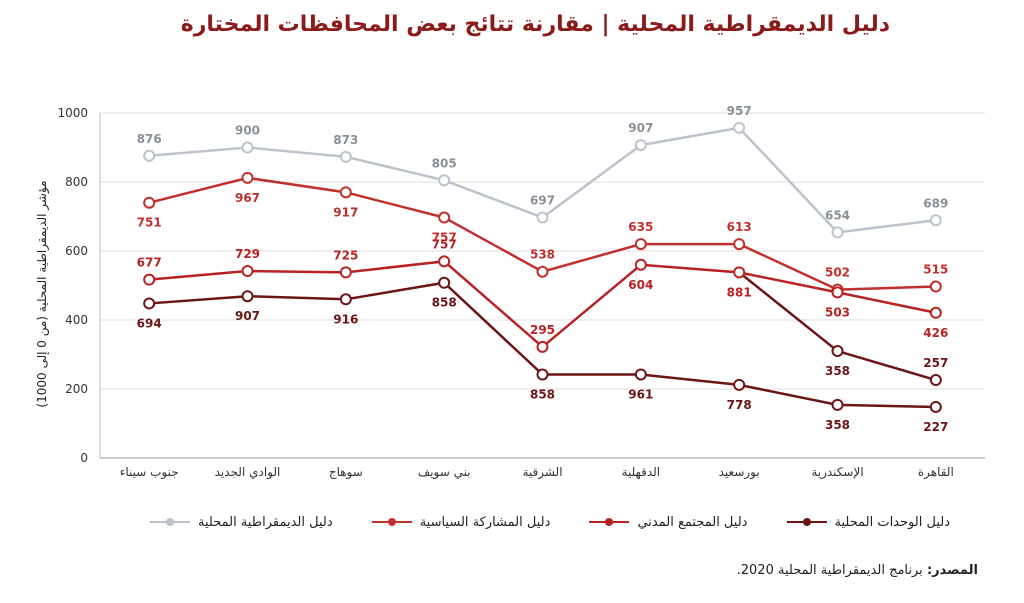  I want to click on data-label: 805, so click(444, 163).